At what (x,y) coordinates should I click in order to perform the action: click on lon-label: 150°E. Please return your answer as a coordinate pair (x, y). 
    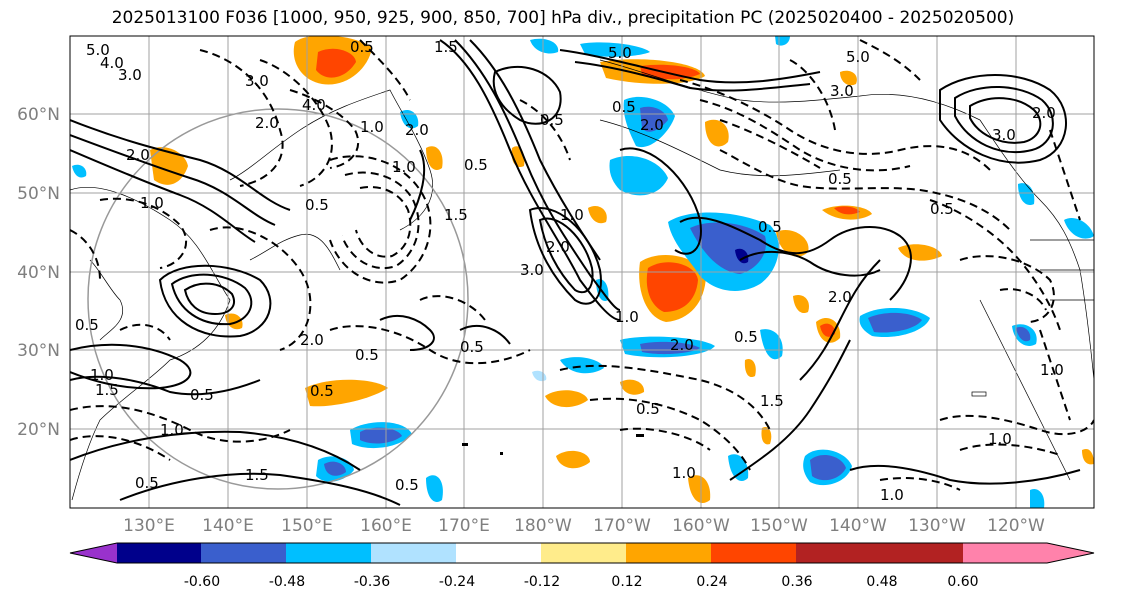
    Looking at the image, I should click on (307, 526).